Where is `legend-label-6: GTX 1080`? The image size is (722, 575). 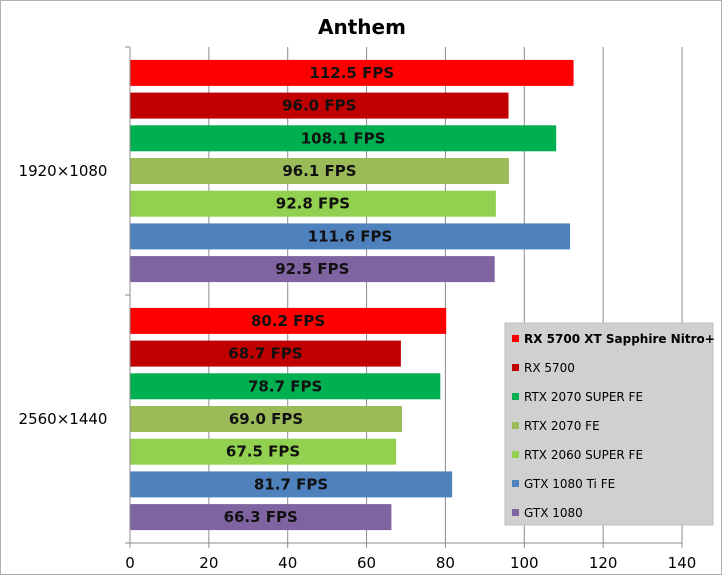
legend-label-6: GTX 1080 is located at coordinates (553, 513).